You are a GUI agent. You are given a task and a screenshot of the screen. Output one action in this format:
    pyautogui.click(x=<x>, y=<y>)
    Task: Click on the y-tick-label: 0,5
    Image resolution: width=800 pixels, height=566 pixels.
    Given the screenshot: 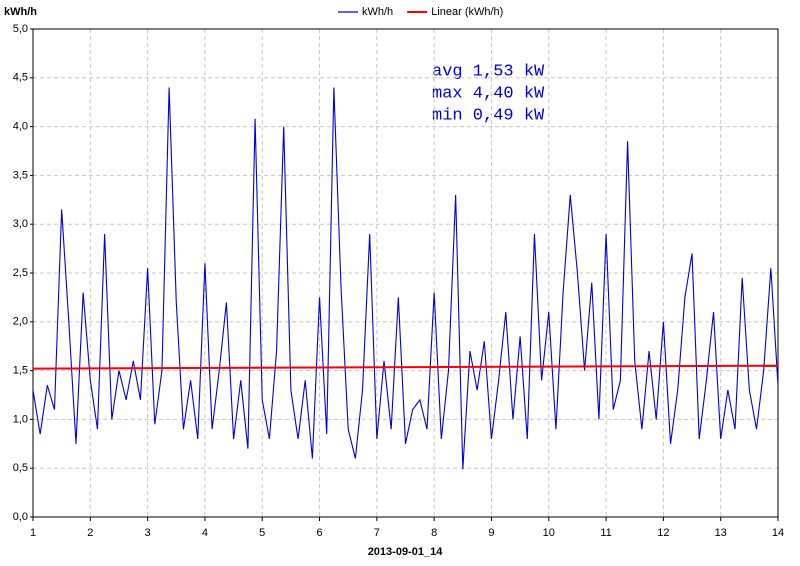 What is the action you would take?
    pyautogui.click(x=20, y=468)
    